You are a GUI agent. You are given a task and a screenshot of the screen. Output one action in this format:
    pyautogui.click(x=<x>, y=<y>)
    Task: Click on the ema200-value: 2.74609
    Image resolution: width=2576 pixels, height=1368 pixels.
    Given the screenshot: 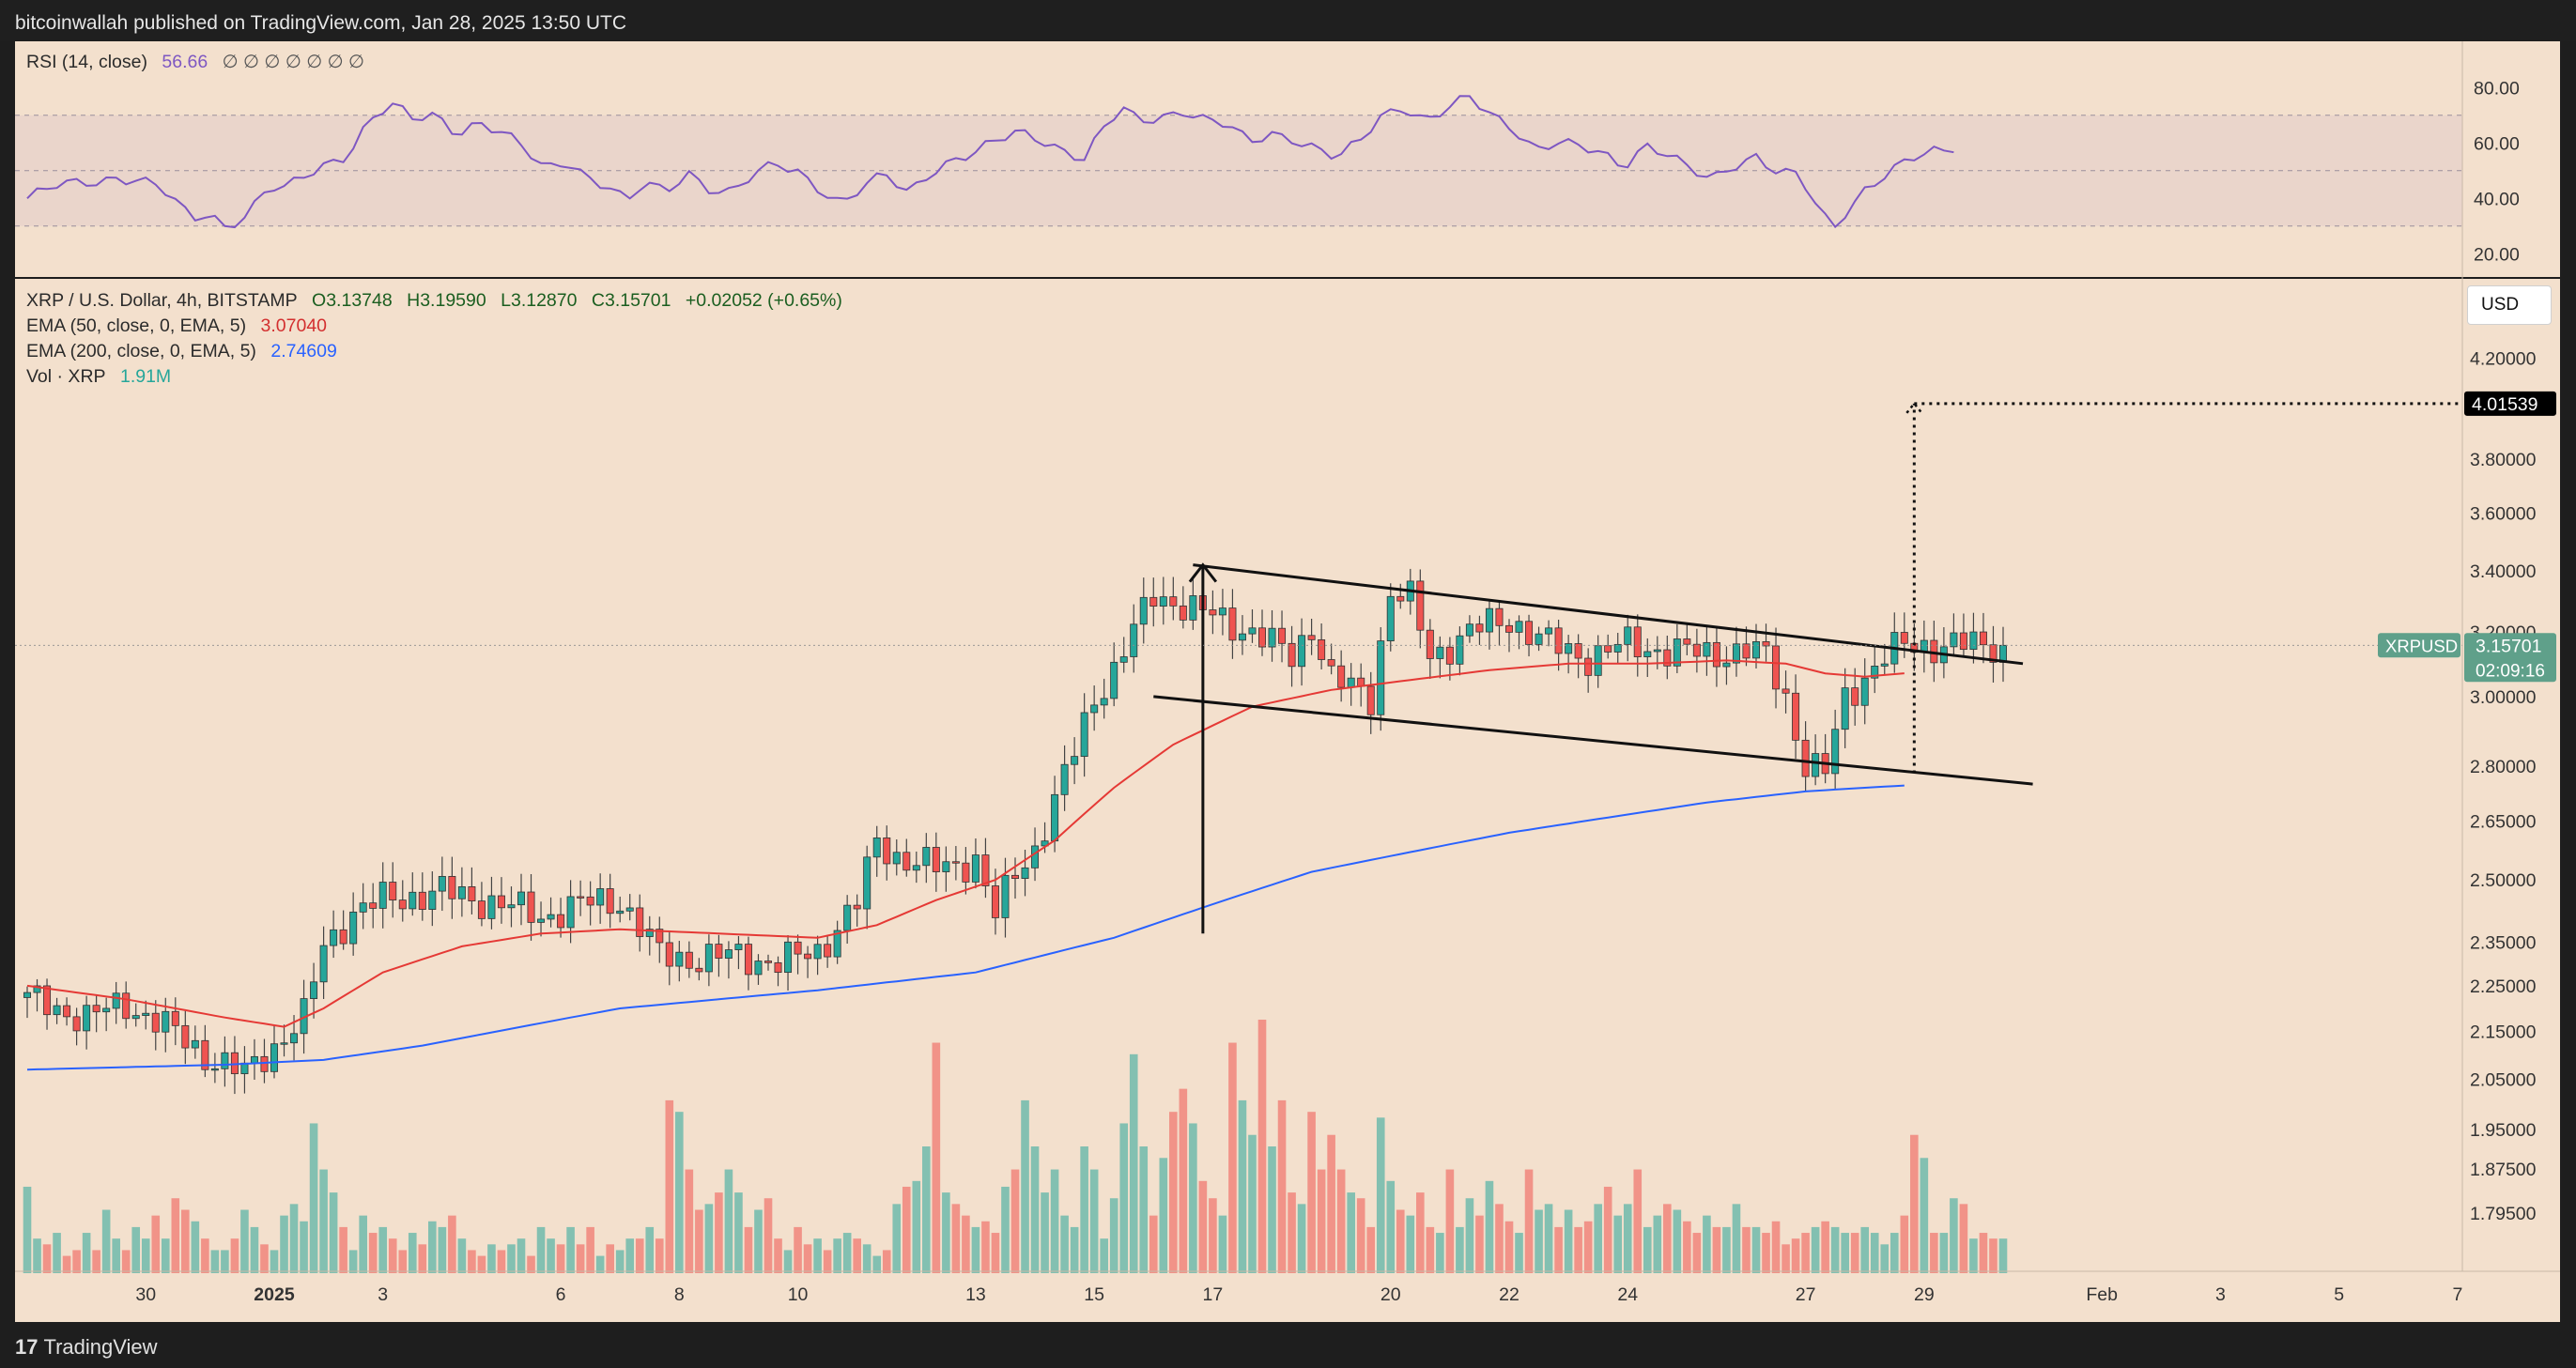 What is the action you would take?
    pyautogui.click(x=303, y=351)
    